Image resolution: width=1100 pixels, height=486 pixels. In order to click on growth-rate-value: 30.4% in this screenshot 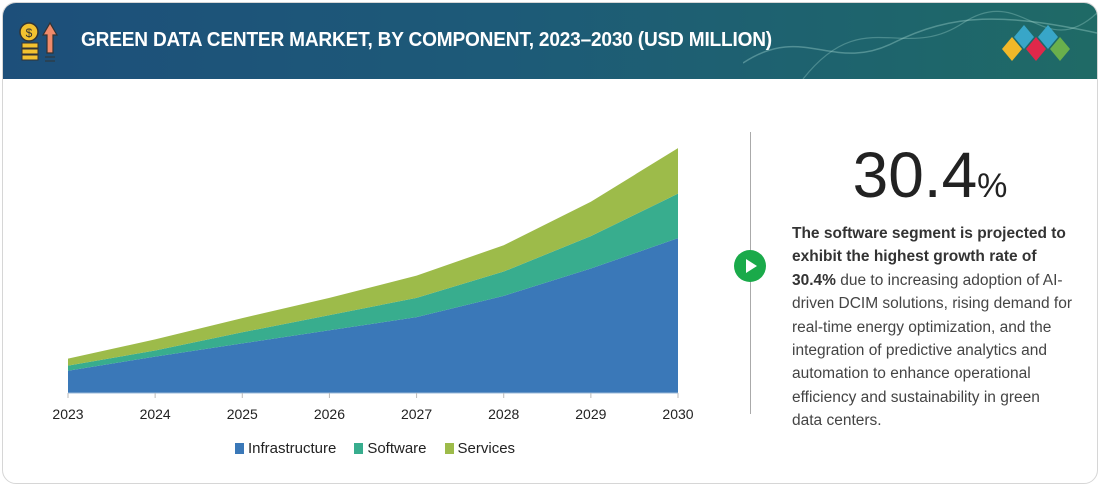, I will do `click(930, 175)`.